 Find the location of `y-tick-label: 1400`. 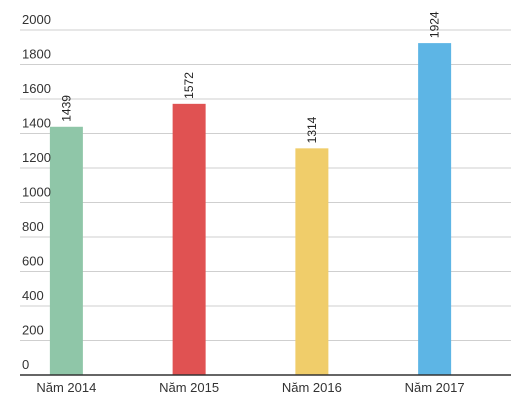

y-tick-label: 1400 is located at coordinates (36, 123).